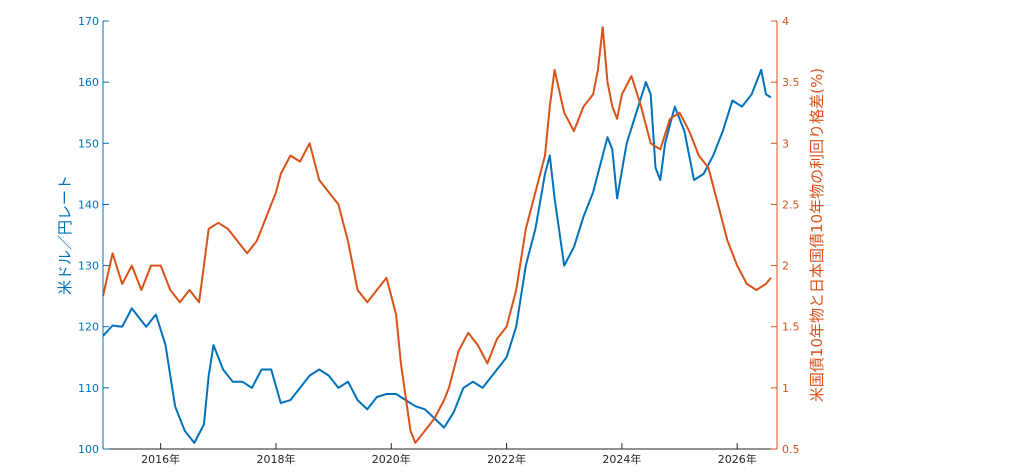  What do you see at coordinates (88, 21) in the screenshot?
I see `y-left-tick-label: 170` at bounding box center [88, 21].